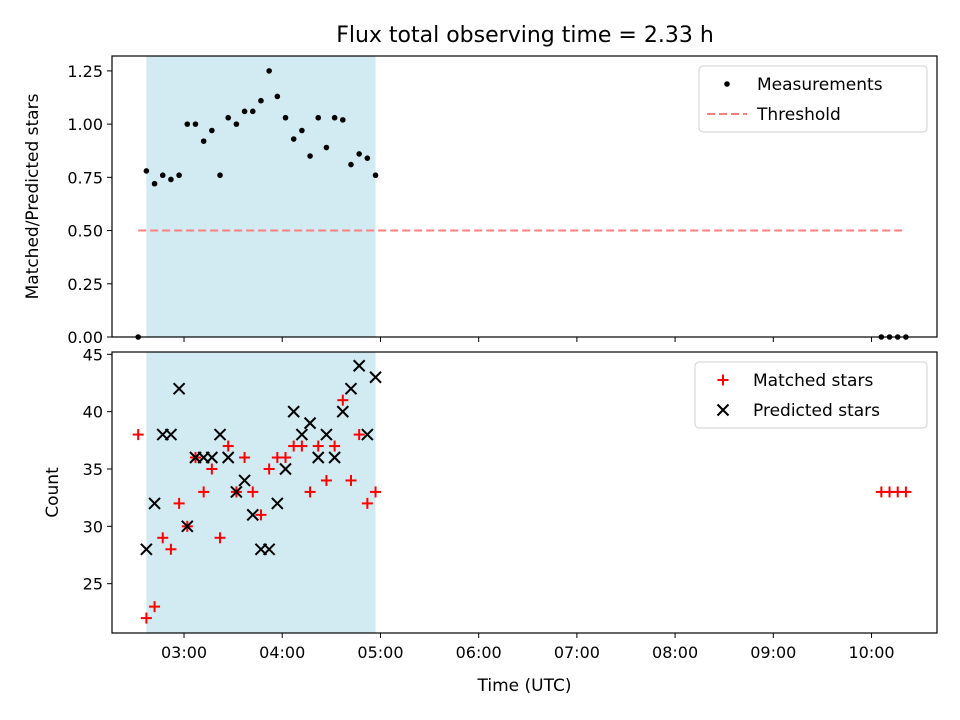 Image resolution: width=960 pixels, height=720 pixels. I want to click on bottom-ytick-label: 45, so click(93, 354).